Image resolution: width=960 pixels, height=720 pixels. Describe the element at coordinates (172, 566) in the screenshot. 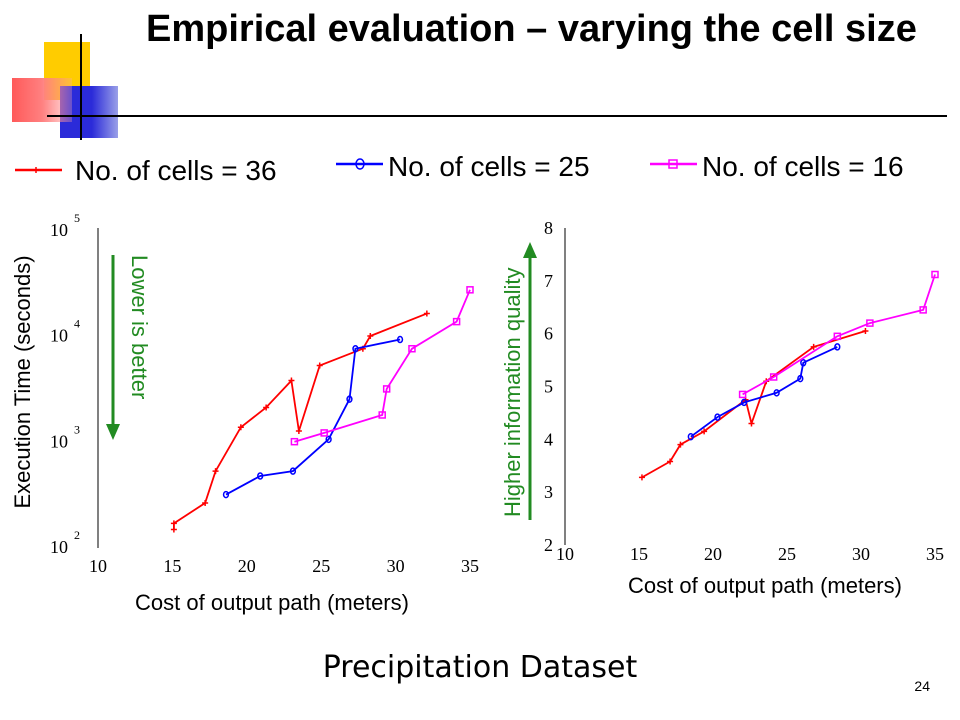

I see `left-x-tick-label: 15` at that location.